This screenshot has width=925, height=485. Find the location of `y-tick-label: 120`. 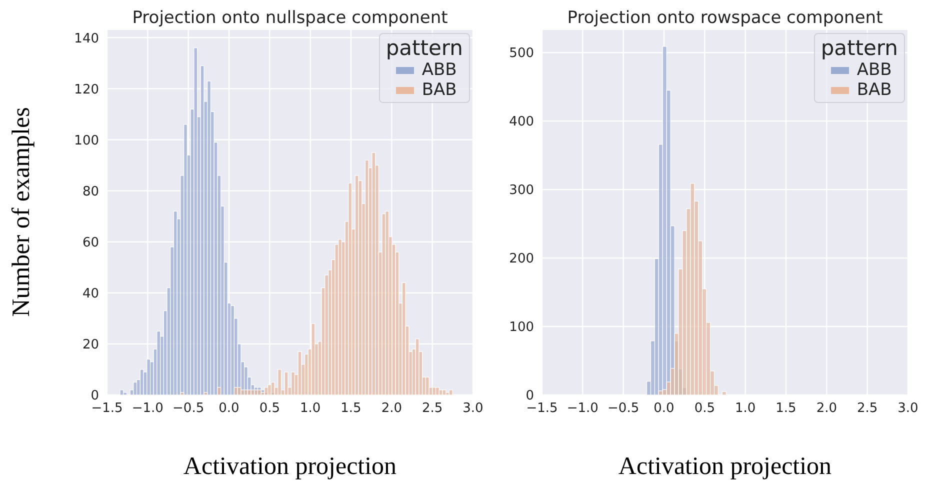

y-tick-label: 120 is located at coordinates (86, 90).